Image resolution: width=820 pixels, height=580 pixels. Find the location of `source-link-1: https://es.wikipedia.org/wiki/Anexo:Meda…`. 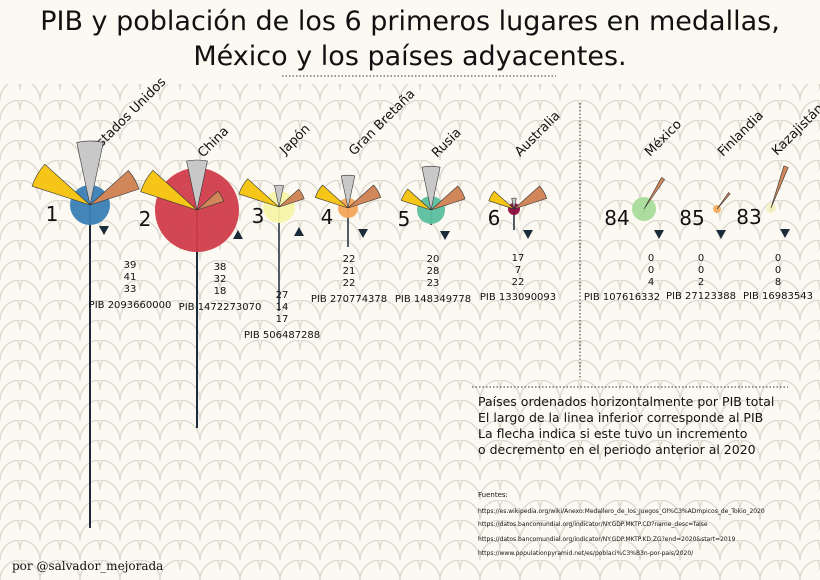

source-link-1: https://es.wikipedia.org/wiki/Anexo:Meda… is located at coordinates (621, 511).